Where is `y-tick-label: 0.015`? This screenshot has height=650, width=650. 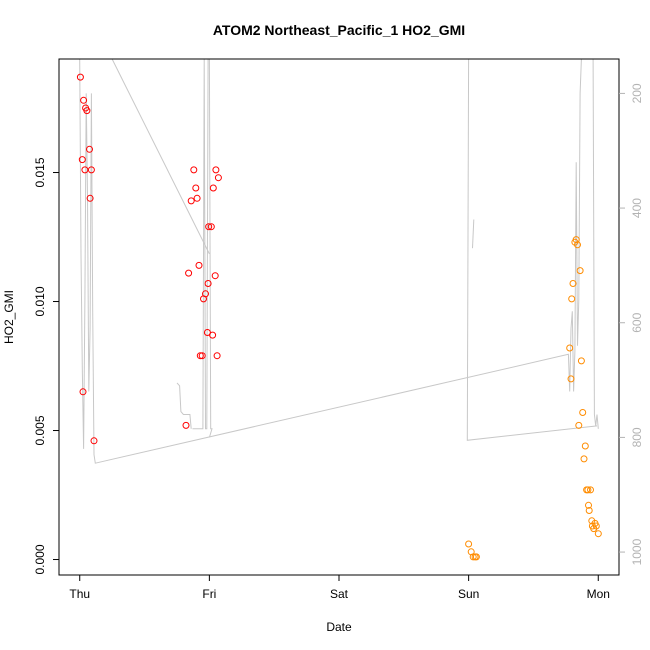 y-tick-label: 0.015 is located at coordinates (40, 172).